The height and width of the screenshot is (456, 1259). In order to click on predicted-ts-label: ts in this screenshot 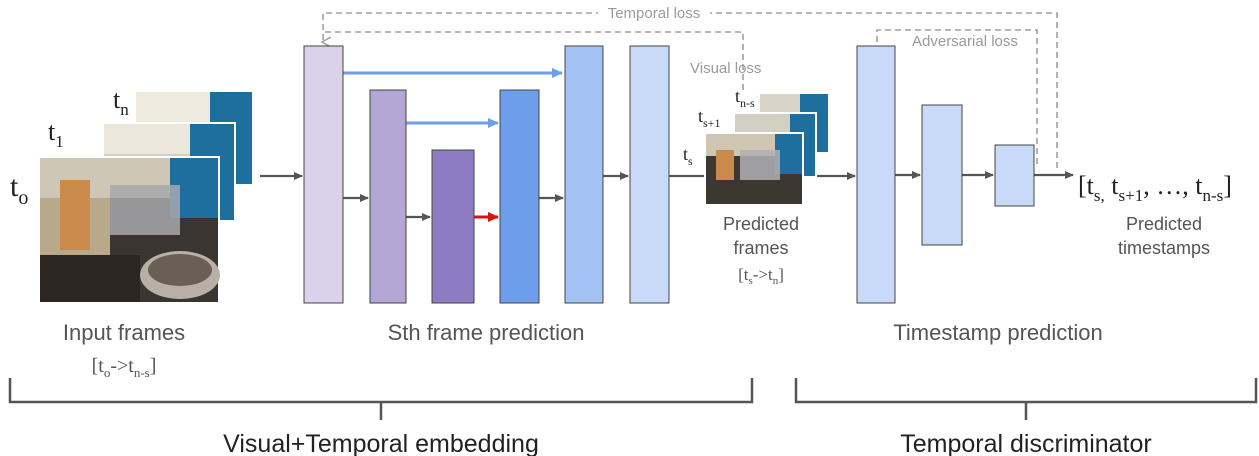, I will do `click(688, 156)`.